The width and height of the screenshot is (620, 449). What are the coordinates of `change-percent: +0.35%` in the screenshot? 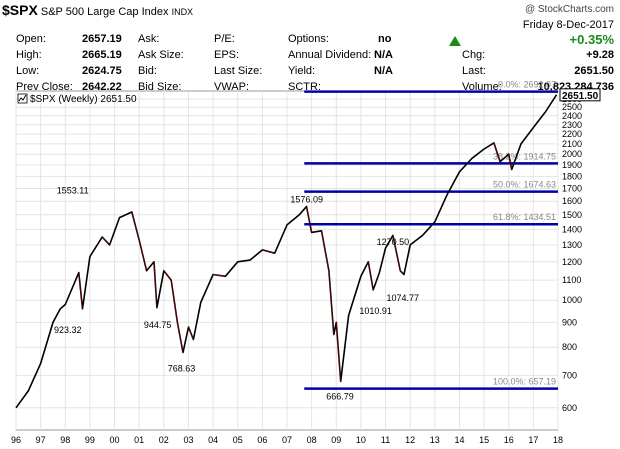 It's located at (591, 39).